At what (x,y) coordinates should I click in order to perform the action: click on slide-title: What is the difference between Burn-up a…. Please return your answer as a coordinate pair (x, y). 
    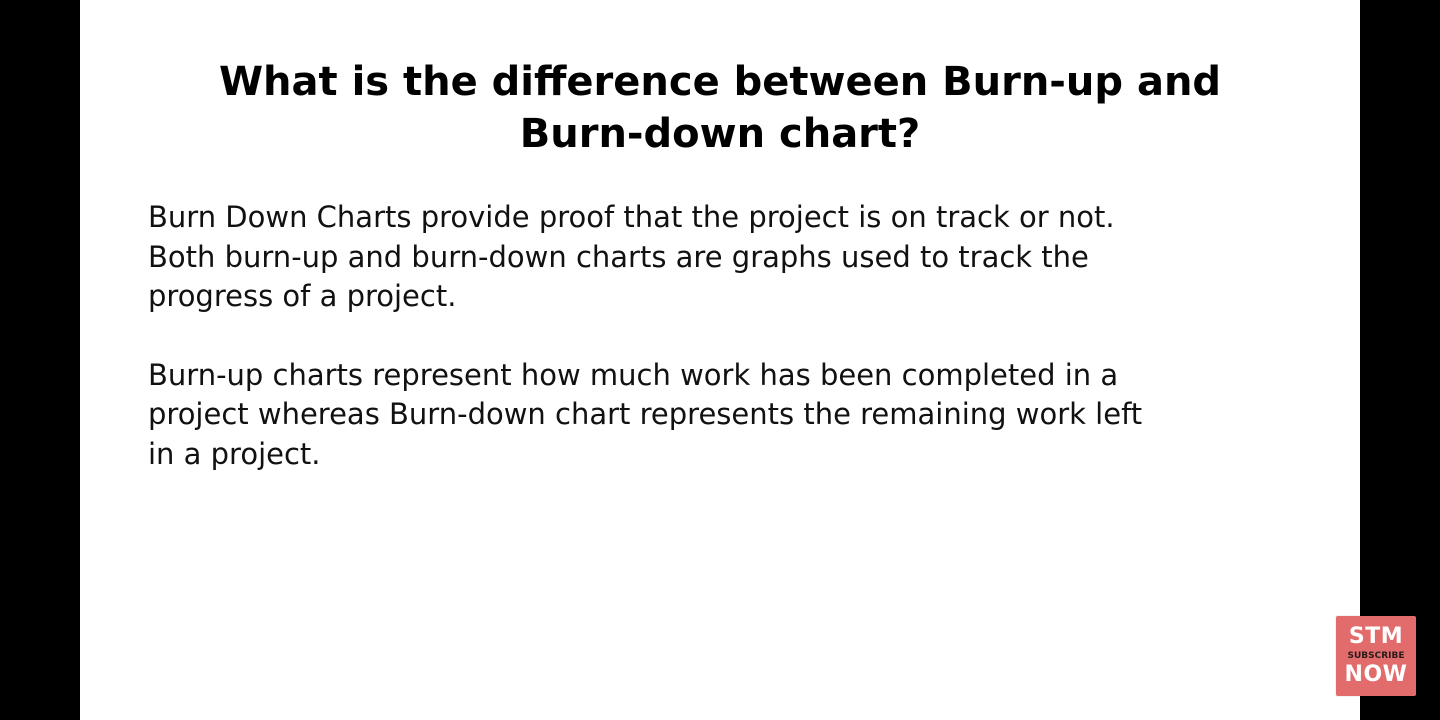
    Looking at the image, I should click on (720, 108).